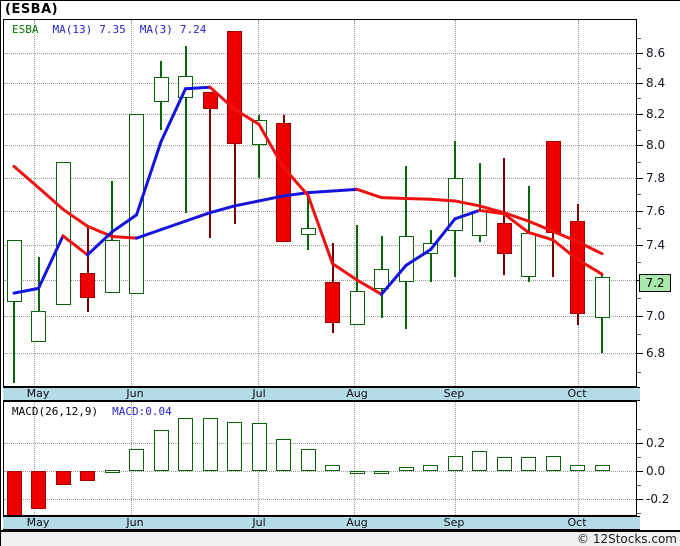 The width and height of the screenshot is (680, 546). I want to click on price-chart-legend: ESBA MA(13) 7.35 MA(3) 7.24, so click(109, 29).